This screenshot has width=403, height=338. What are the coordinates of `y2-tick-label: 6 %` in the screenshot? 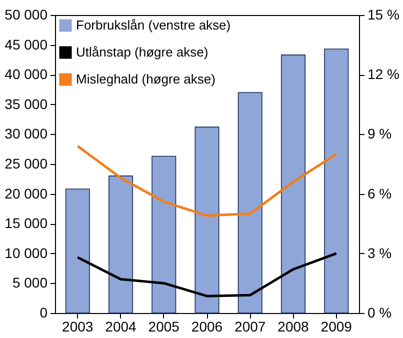 It's located at (380, 193).